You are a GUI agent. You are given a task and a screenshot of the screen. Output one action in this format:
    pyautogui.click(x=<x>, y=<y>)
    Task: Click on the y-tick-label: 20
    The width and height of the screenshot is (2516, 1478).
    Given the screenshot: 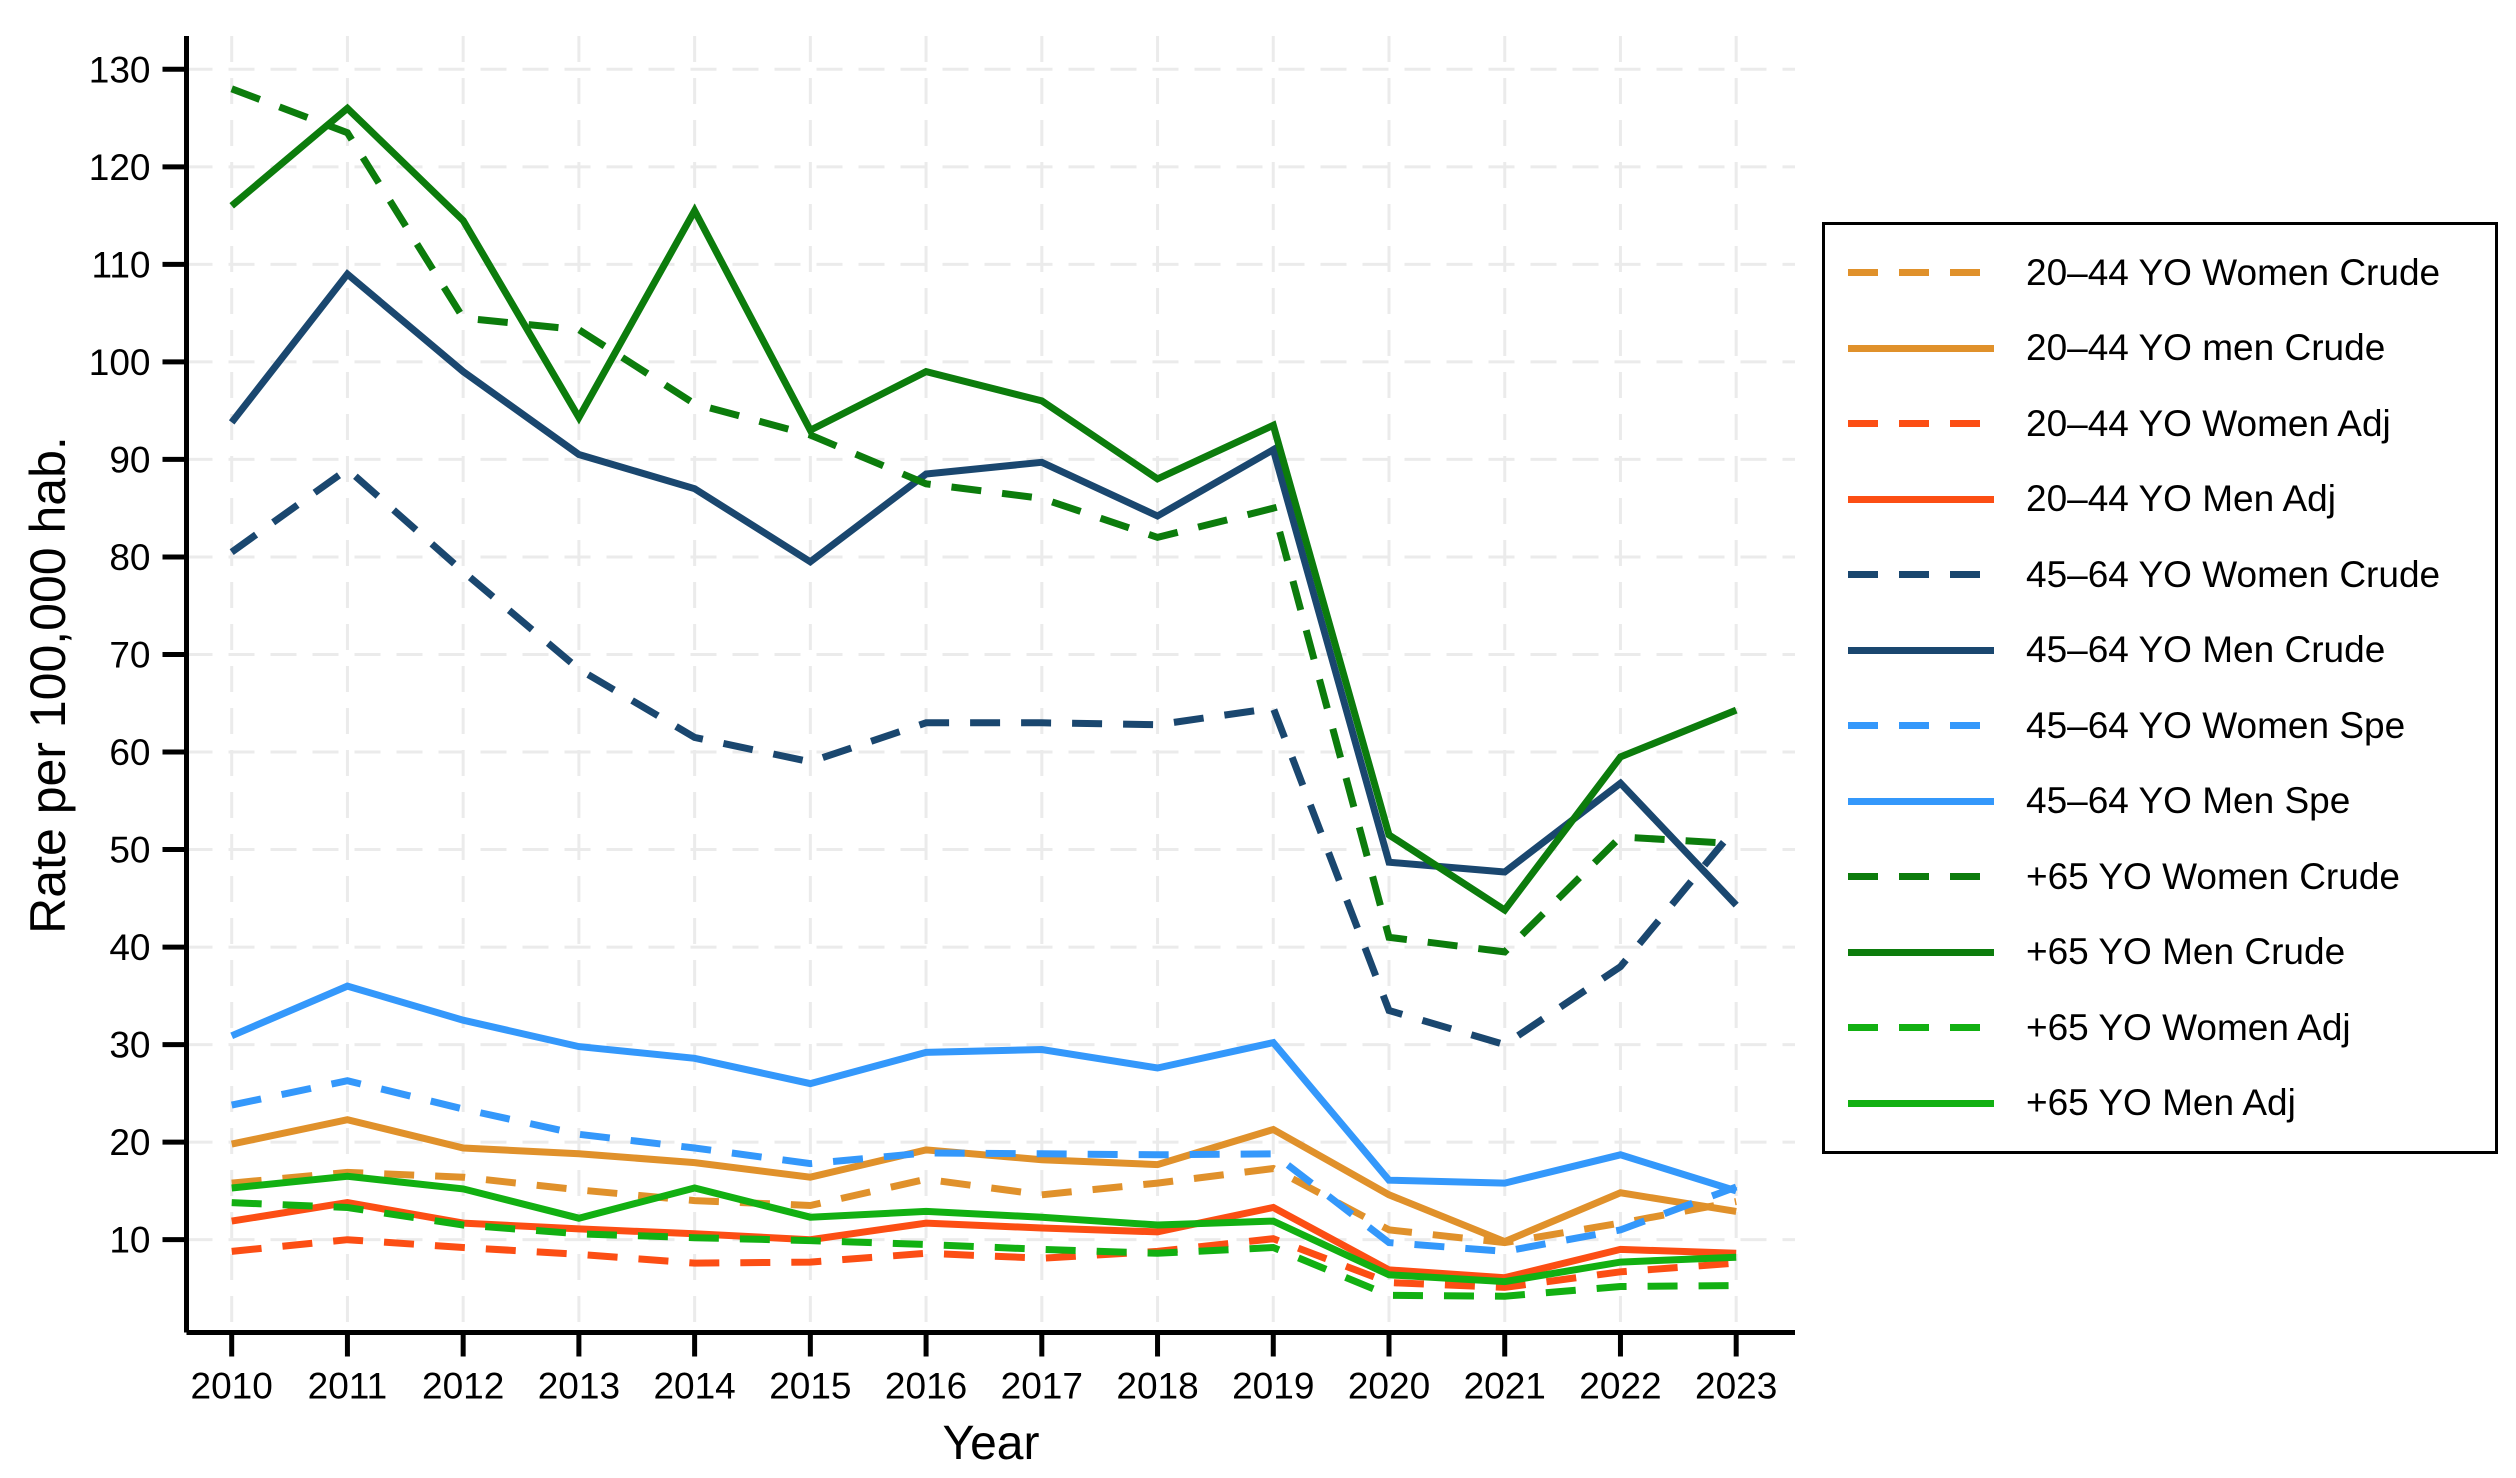 What is the action you would take?
    pyautogui.click(x=129, y=1142)
    